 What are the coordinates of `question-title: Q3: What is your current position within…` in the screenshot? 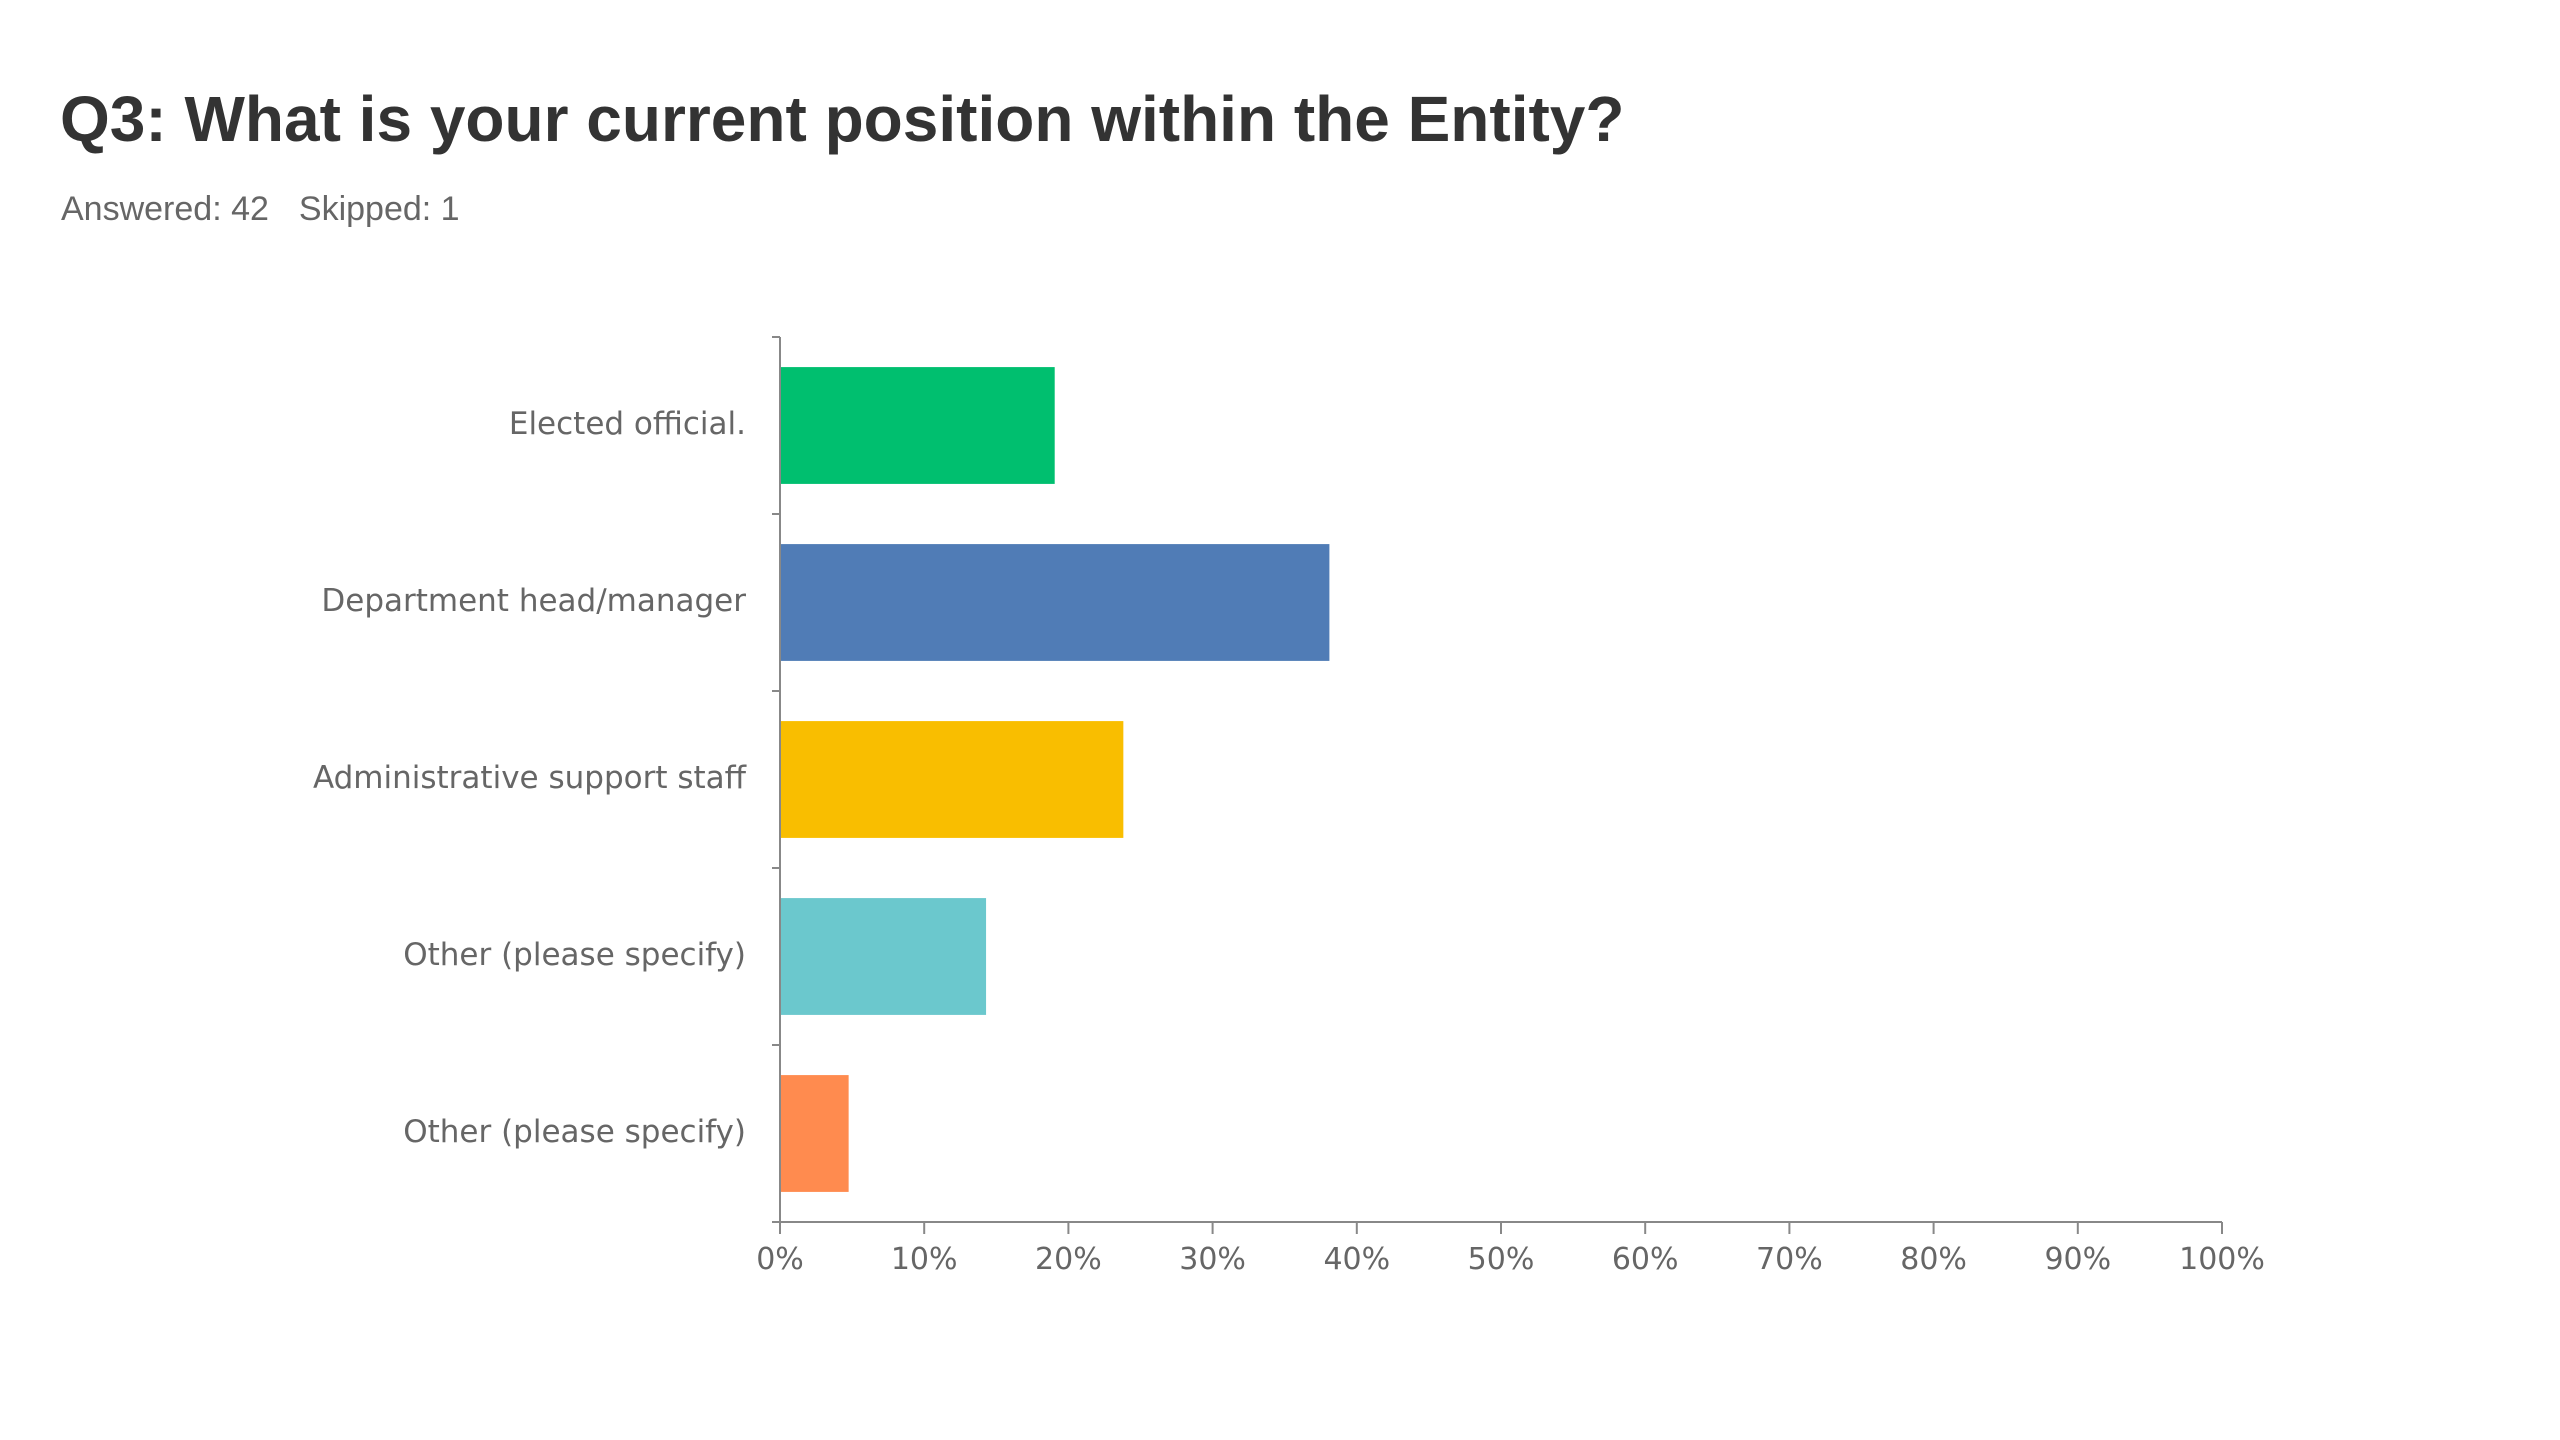 It's located at (842, 119).